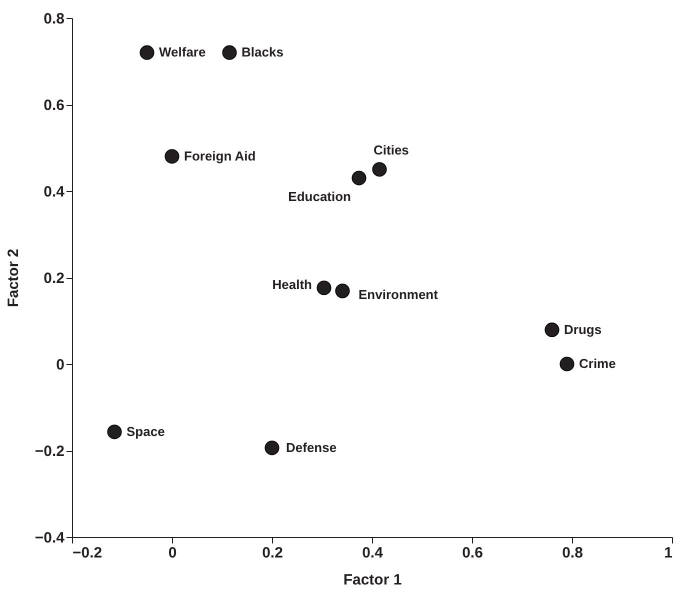 This screenshot has width=686, height=593. Describe the element at coordinates (583, 329) in the screenshot. I see `annotation: Drugs` at that location.